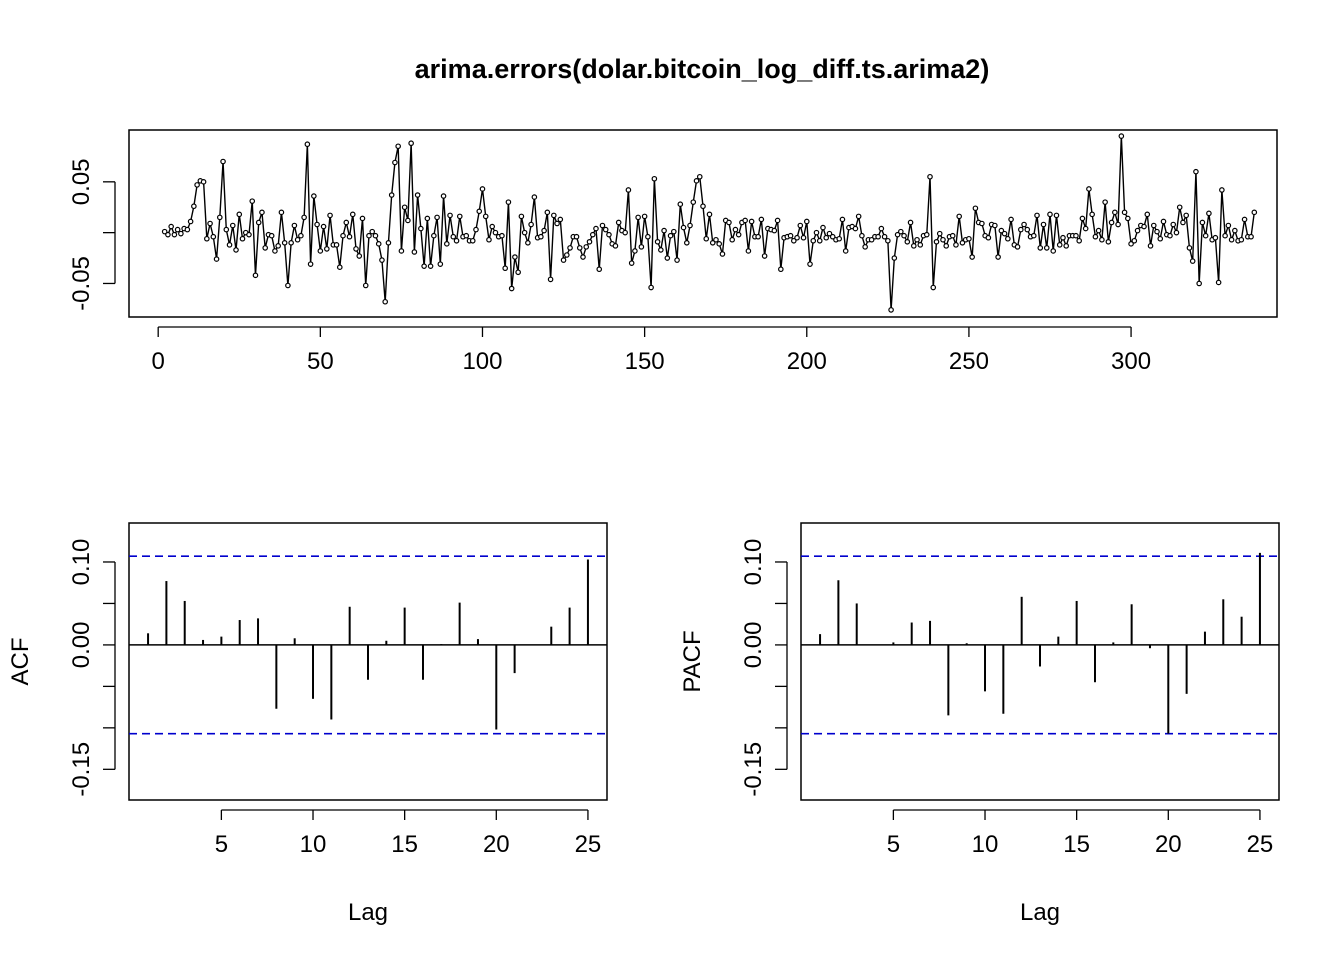  What do you see at coordinates (158, 361) in the screenshot?
I see `x-tick-label: 0` at bounding box center [158, 361].